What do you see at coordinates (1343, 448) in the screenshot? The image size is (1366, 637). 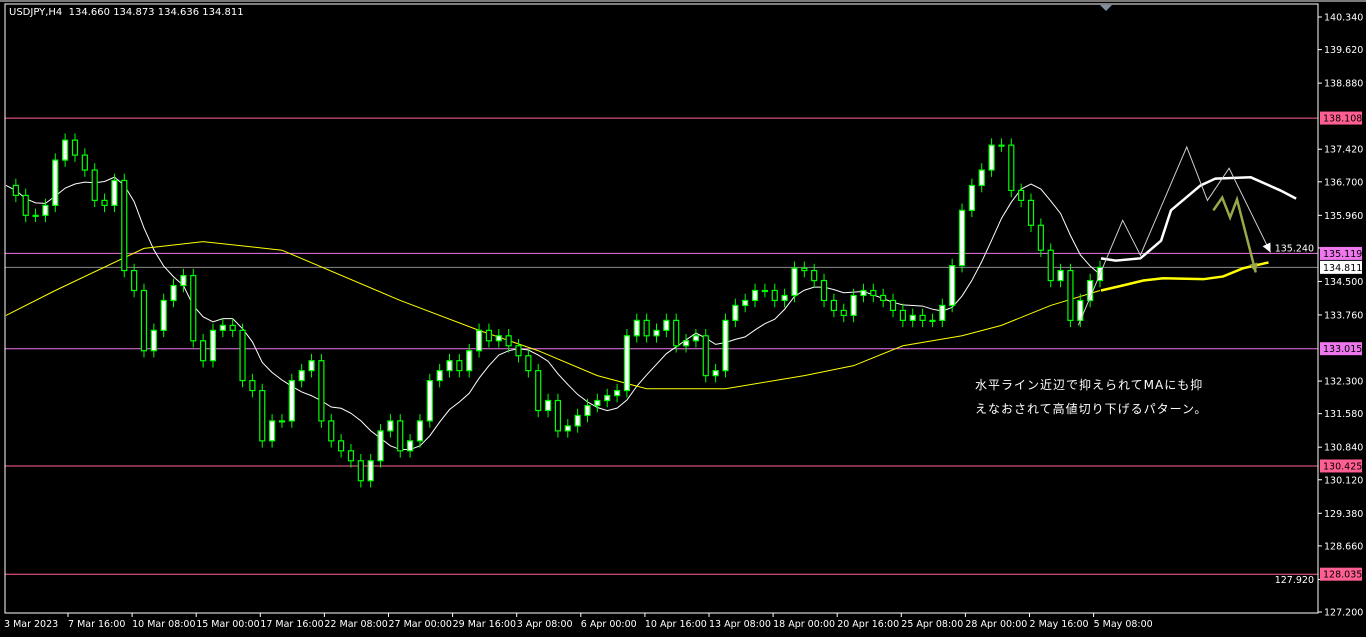 I see `y-tick-label: 130.840` at bounding box center [1343, 448].